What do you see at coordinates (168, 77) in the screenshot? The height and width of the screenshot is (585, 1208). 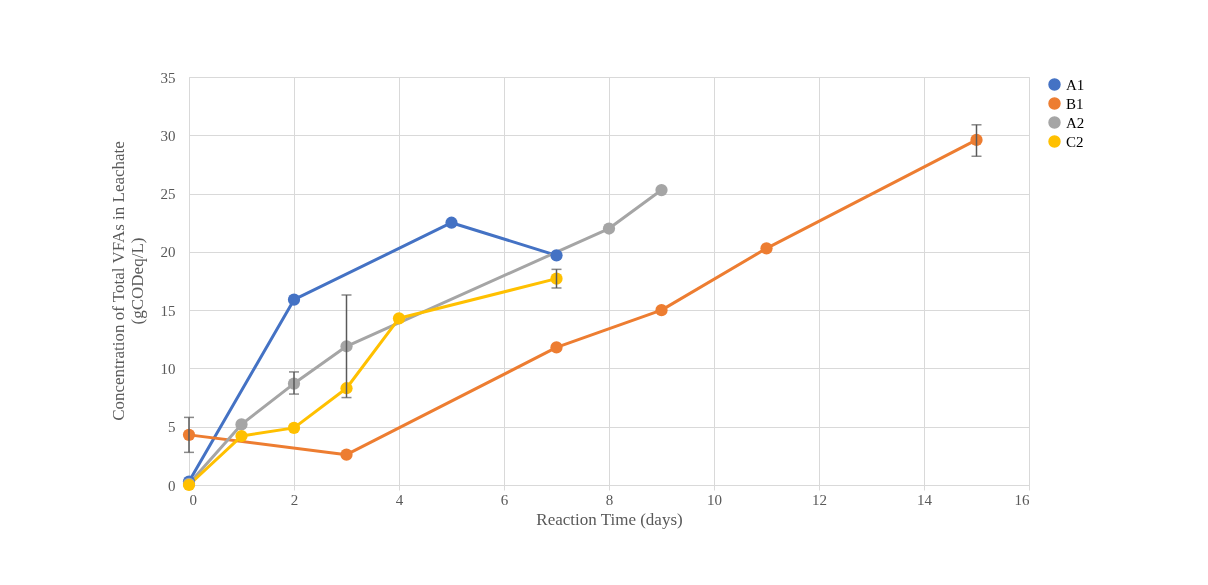 I see `y-tick-label: 35` at bounding box center [168, 77].